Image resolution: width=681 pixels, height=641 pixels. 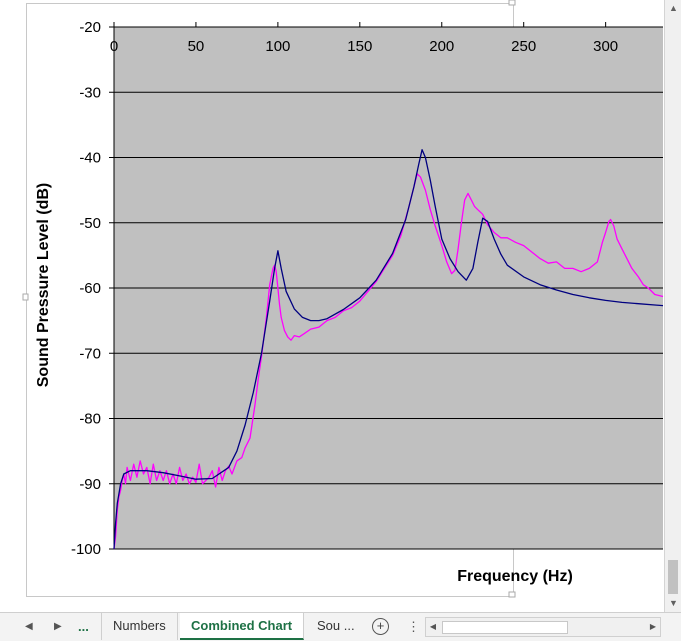 I want to click on tab-combined-chart: Combined Chart, so click(x=242, y=626).